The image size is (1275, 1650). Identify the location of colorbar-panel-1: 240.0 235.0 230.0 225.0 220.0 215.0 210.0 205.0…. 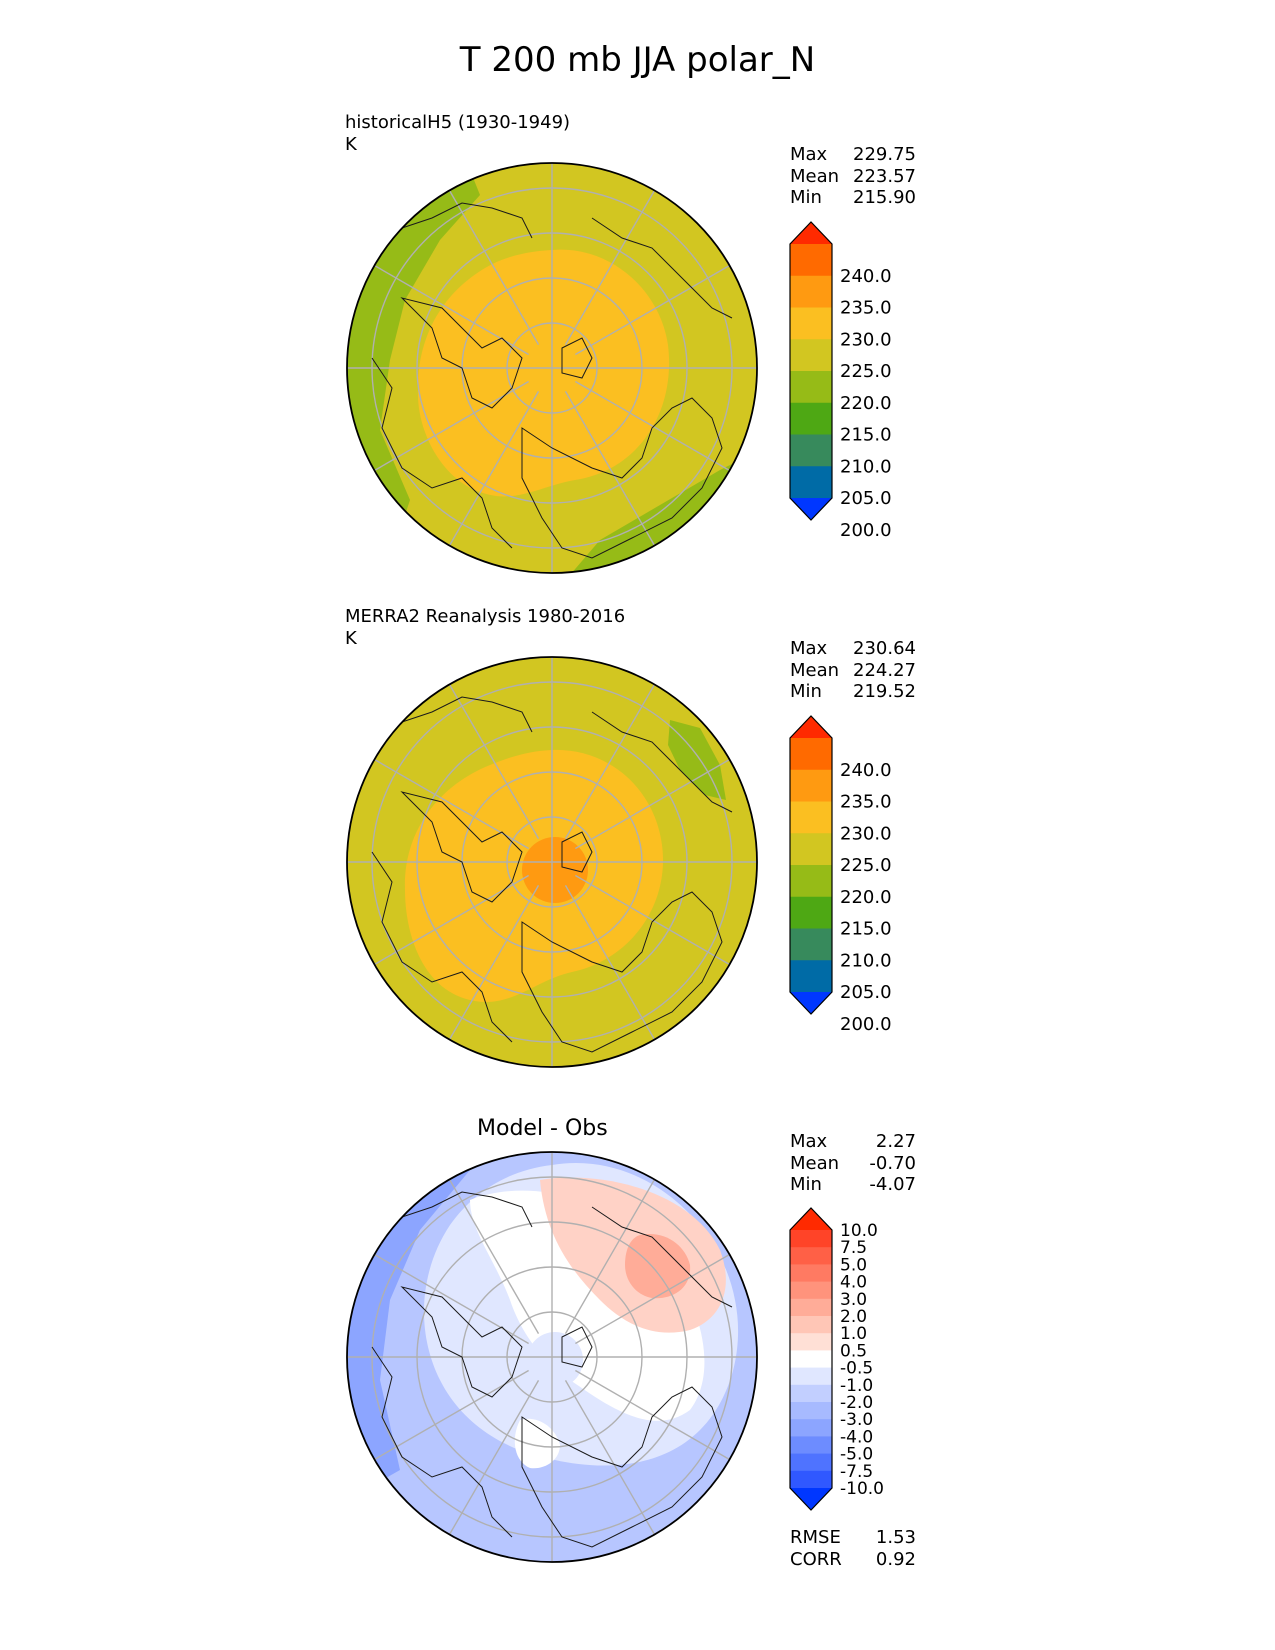
(840, 381).